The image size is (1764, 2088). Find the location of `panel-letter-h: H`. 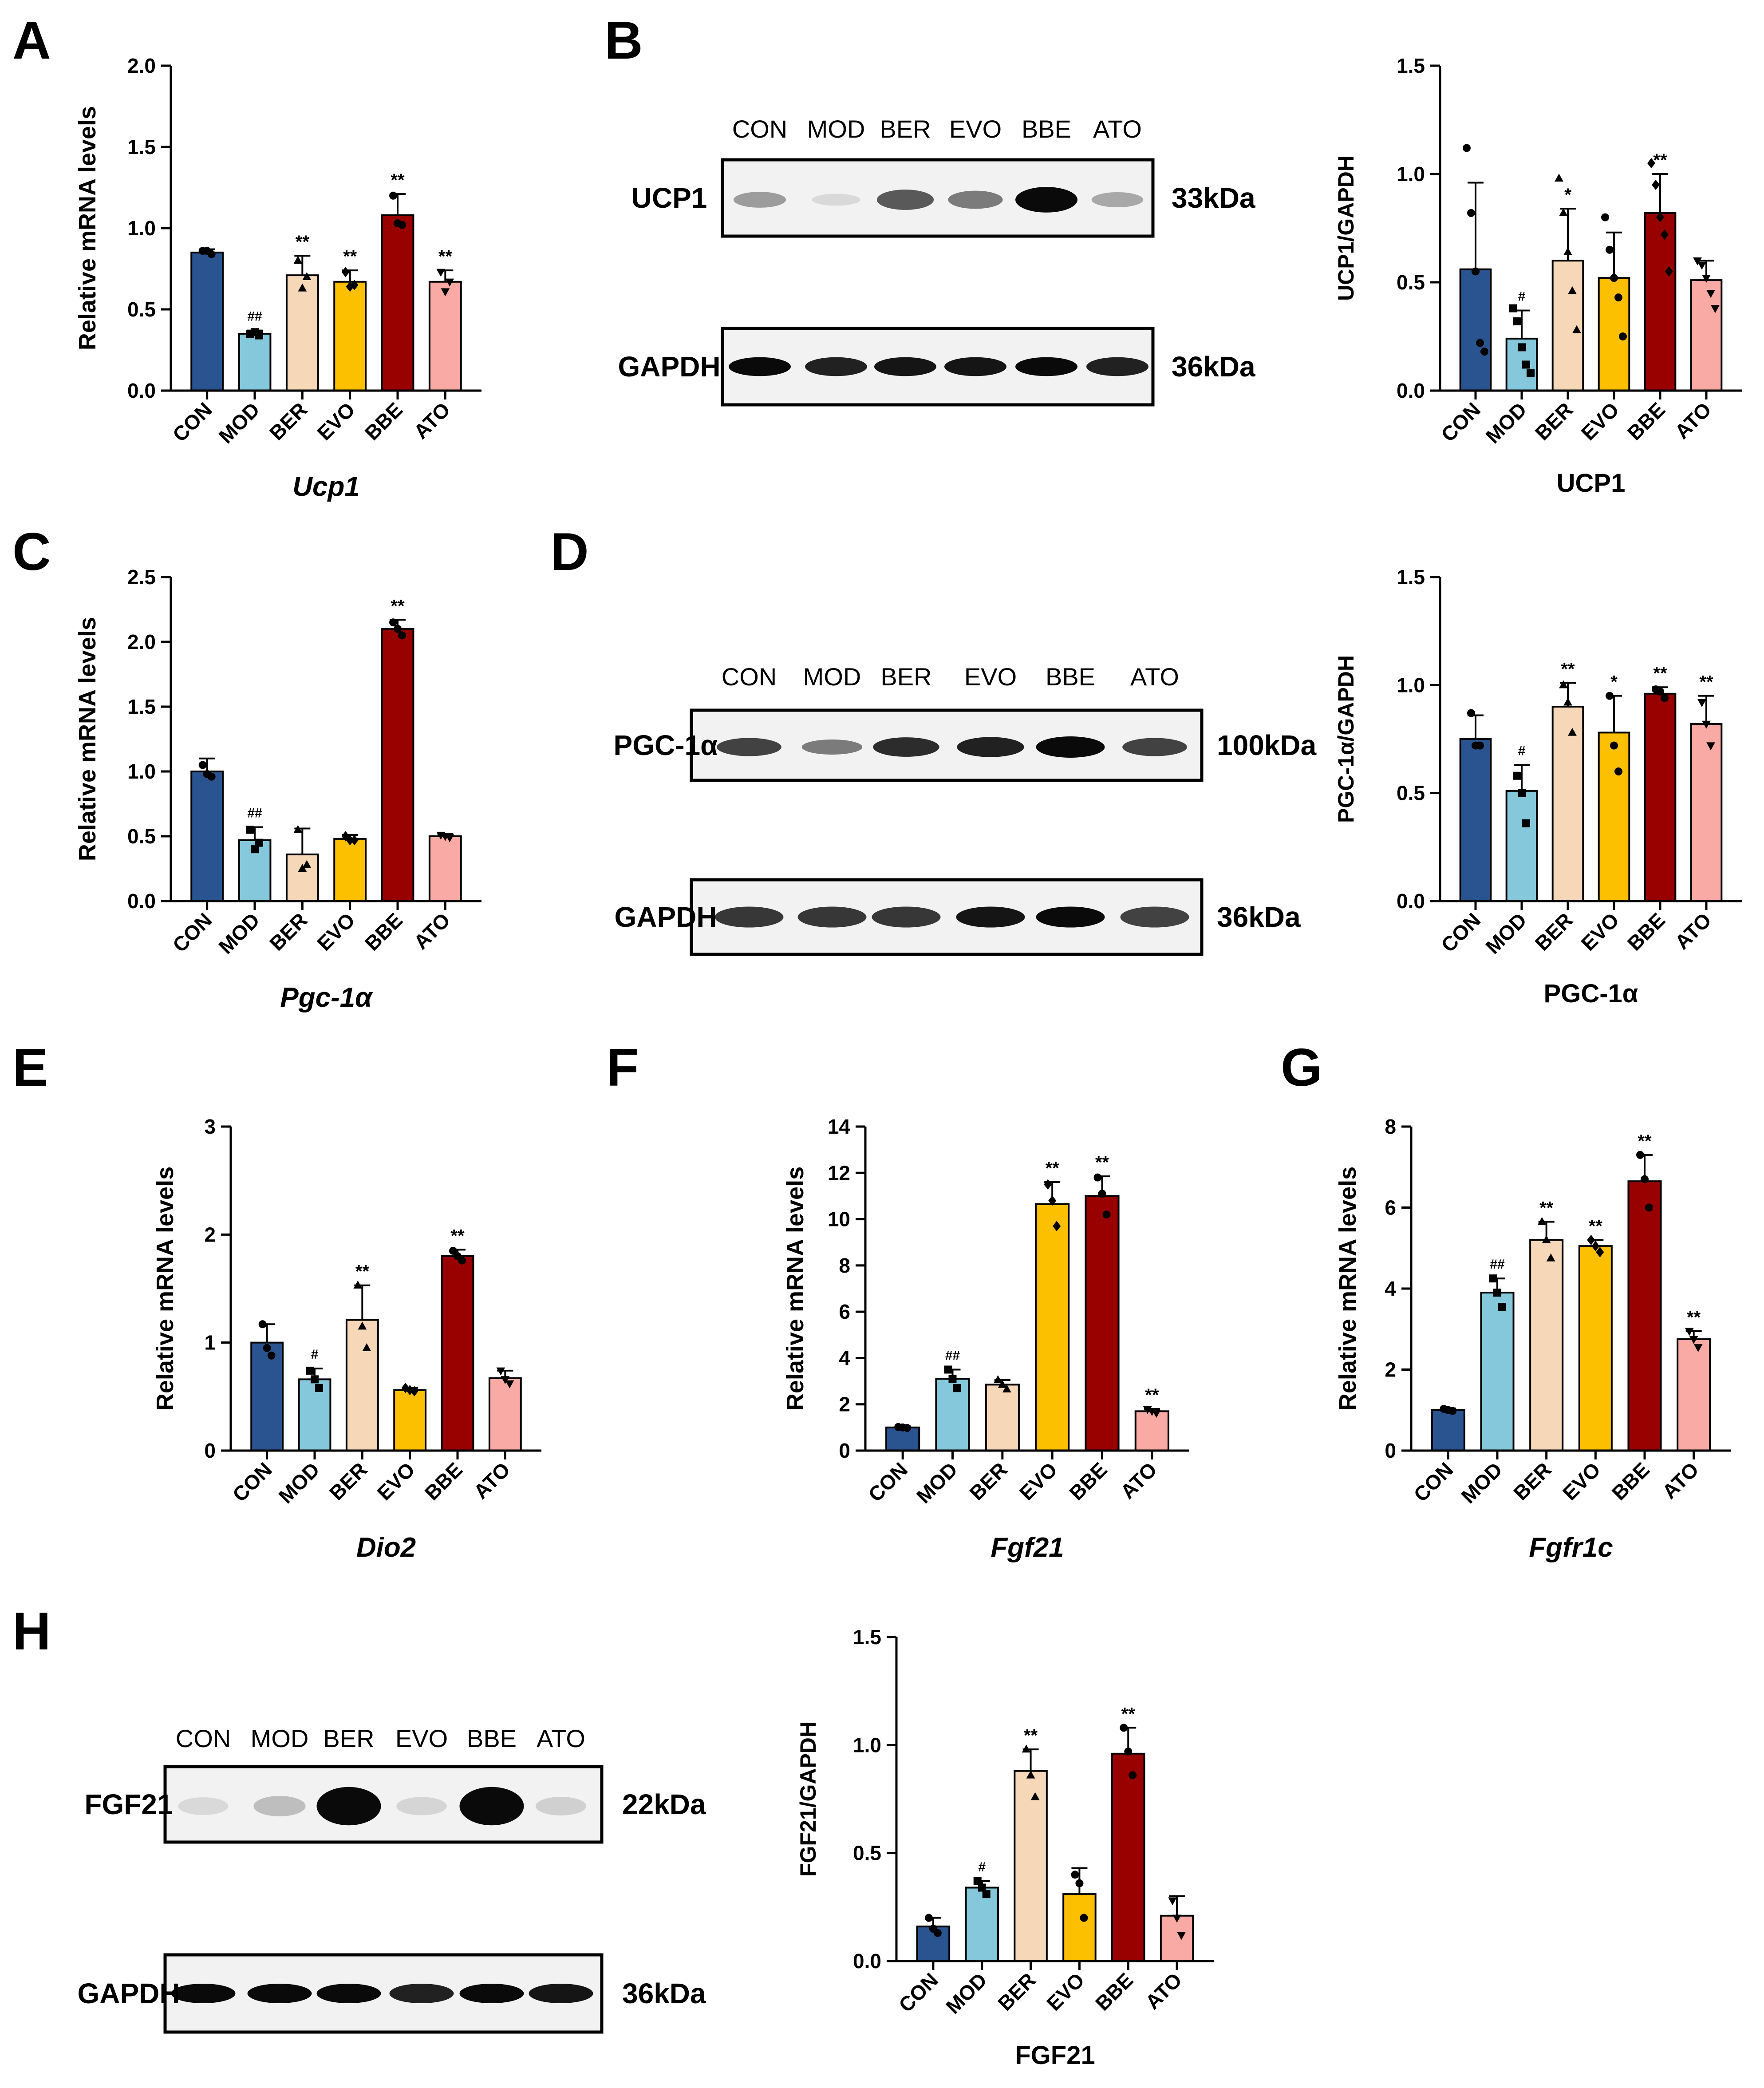

panel-letter-h: H is located at coordinates (32, 1631).